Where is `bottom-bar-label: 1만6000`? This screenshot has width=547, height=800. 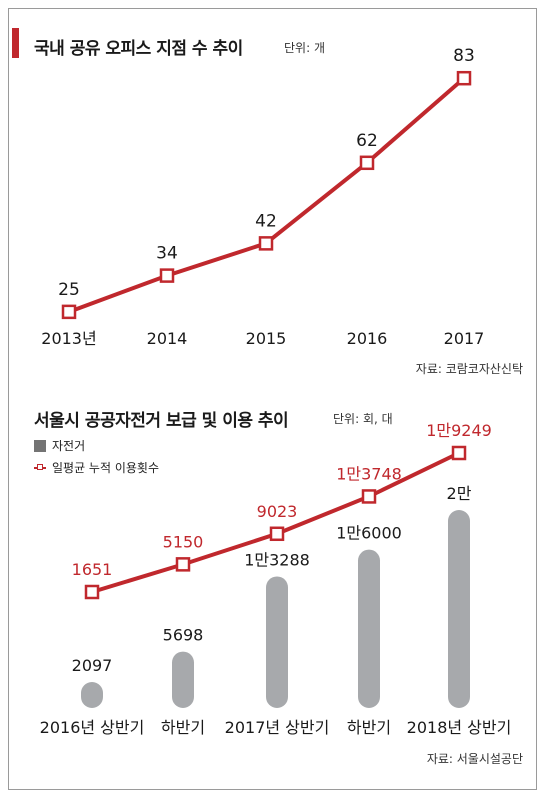 bottom-bar-label: 1만6000 is located at coordinates (369, 533).